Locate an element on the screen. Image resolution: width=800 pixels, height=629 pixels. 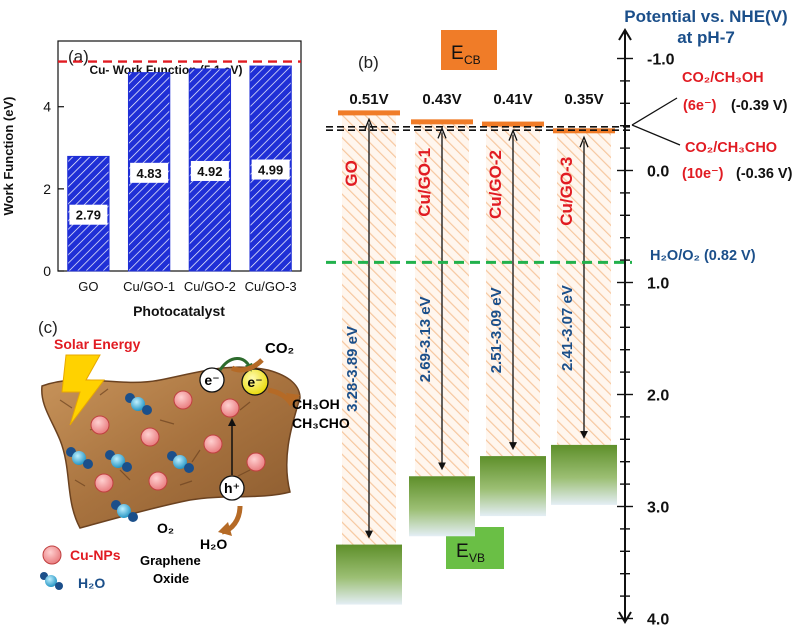
product-arrow-head is located at coordinates (293, 399).